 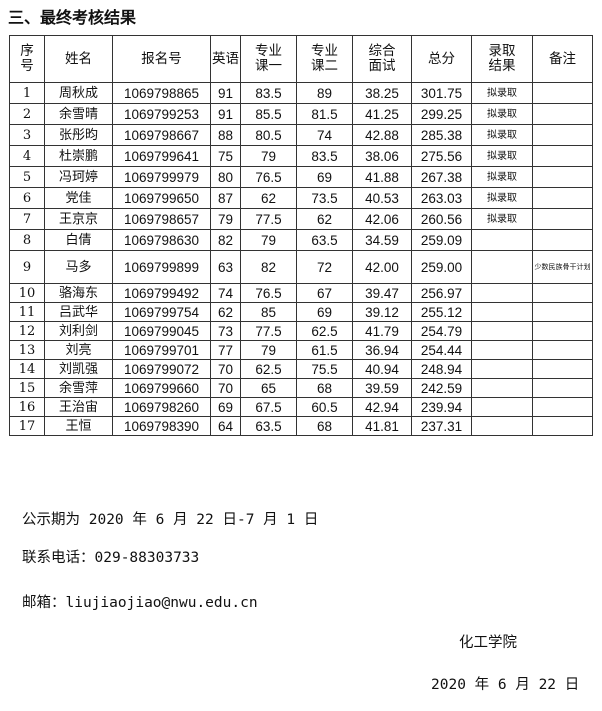 I want to click on table-row: 14 刘凯强 1069799072 70 62.5 75.5 40.94 248.94, so click(x=301, y=369).